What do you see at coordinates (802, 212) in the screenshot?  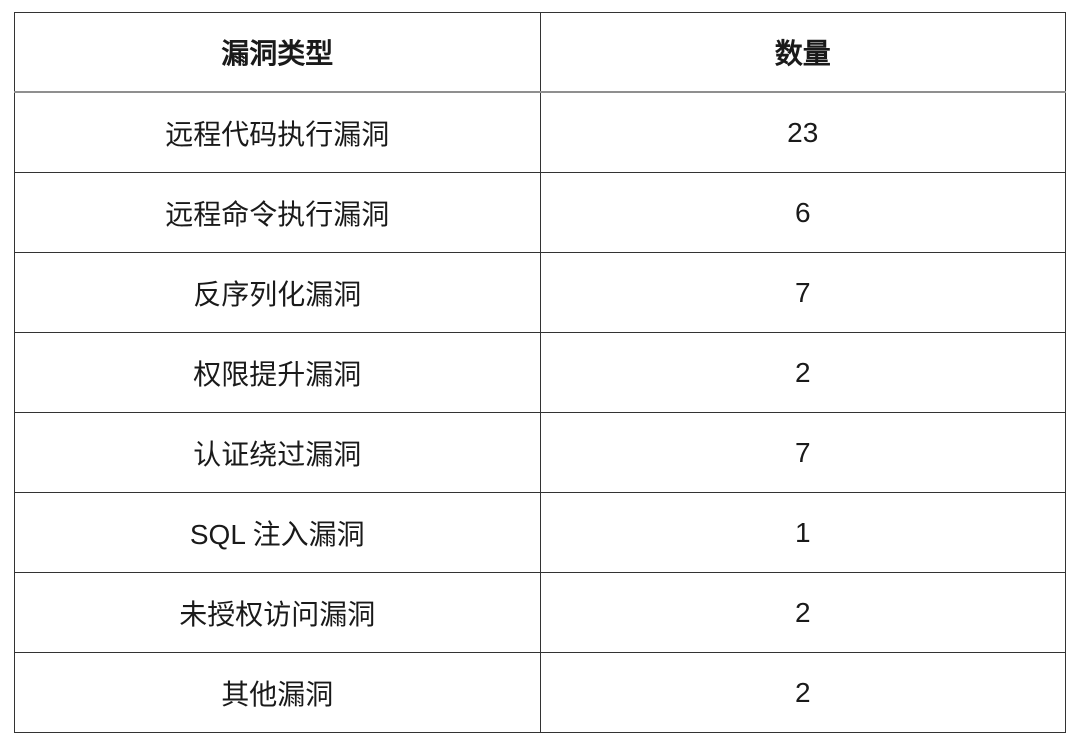 I see `vuln-count-cell: 6` at bounding box center [802, 212].